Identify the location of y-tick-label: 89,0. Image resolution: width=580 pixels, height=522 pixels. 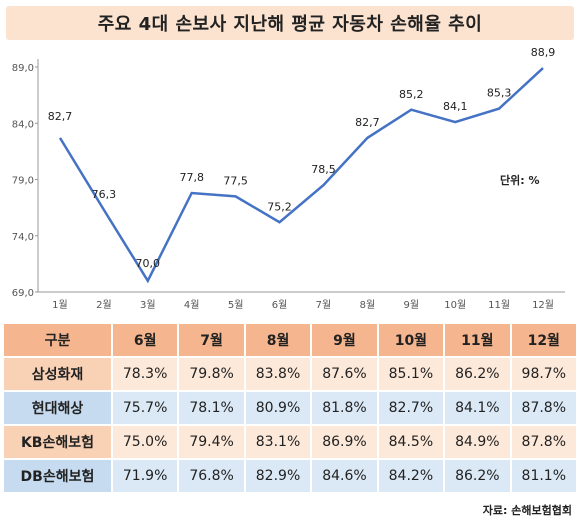
(23, 68).